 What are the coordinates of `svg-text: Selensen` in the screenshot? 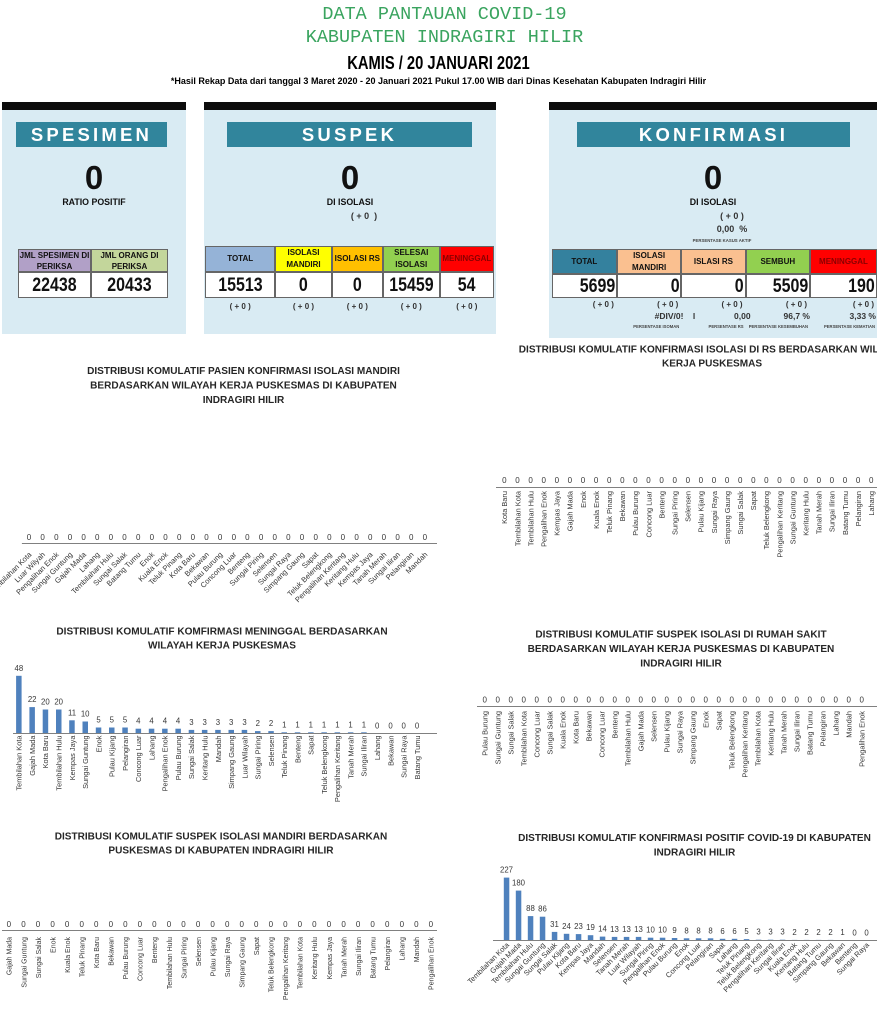 It's located at (271, 751).